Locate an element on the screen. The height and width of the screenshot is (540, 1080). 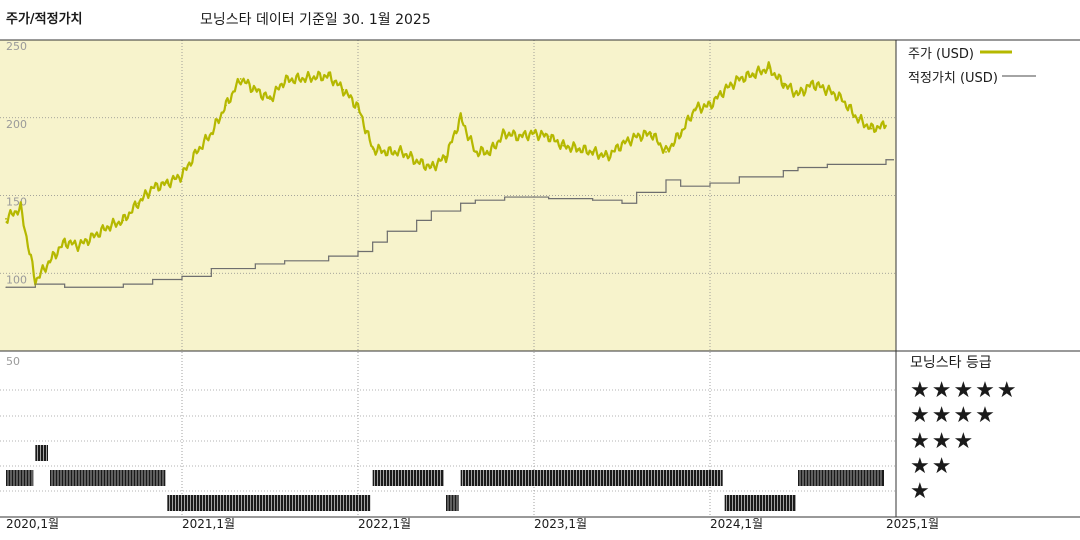
price-y-tick-label: 200 is located at coordinates (16, 124).